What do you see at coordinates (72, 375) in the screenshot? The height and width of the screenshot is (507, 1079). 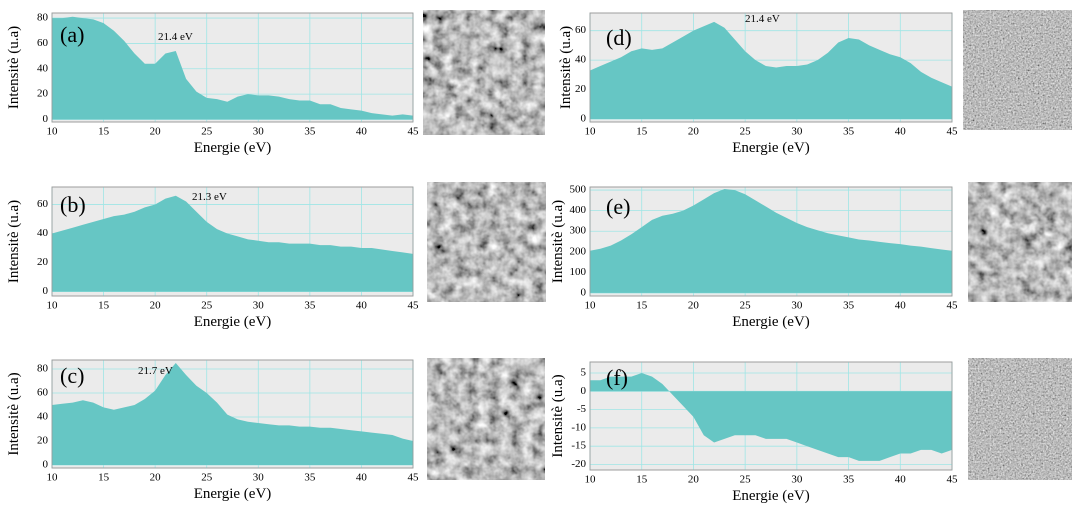 I see `panel-label: (c)` at bounding box center [72, 375].